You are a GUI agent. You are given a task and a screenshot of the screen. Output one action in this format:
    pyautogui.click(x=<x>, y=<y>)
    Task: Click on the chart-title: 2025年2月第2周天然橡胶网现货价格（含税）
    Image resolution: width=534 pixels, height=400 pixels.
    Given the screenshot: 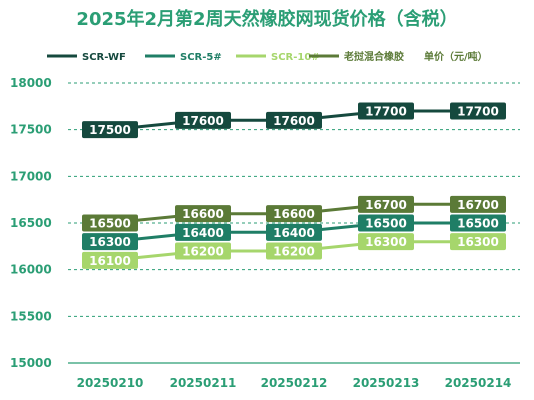 What is the action you would take?
    pyautogui.click(x=266, y=19)
    